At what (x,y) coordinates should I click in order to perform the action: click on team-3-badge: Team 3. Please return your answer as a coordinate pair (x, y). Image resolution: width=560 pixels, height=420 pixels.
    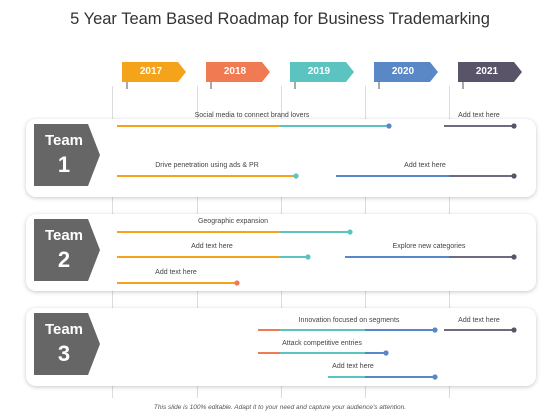
    Looking at the image, I should click on (68, 344).